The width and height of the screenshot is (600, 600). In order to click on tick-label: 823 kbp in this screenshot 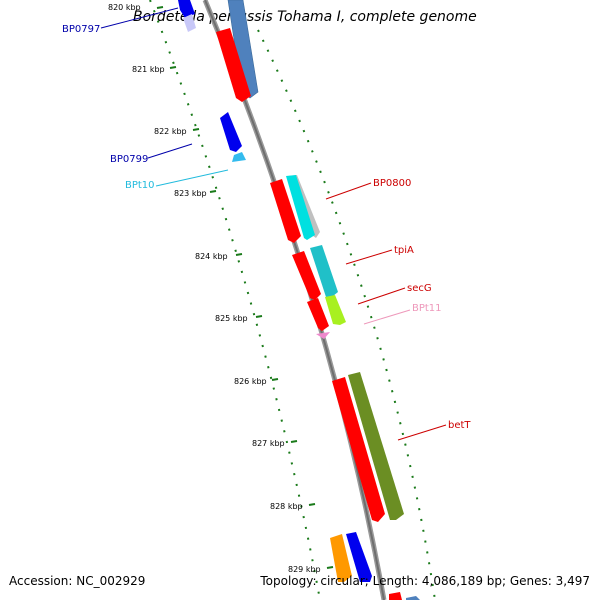, I will do `click(190, 193)`.